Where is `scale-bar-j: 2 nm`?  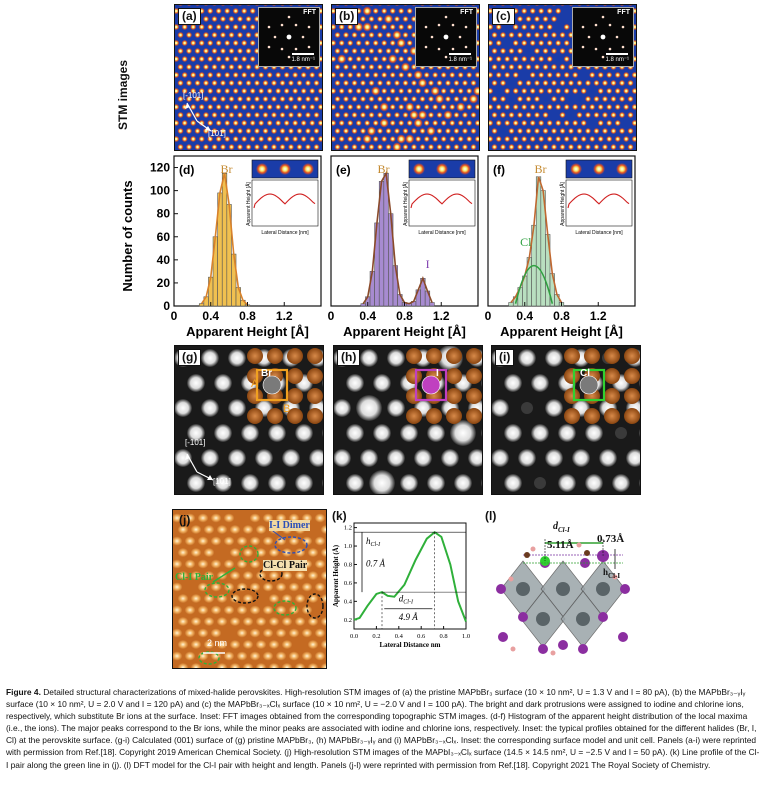
scale-bar-j: 2 nm is located at coordinates (217, 643).